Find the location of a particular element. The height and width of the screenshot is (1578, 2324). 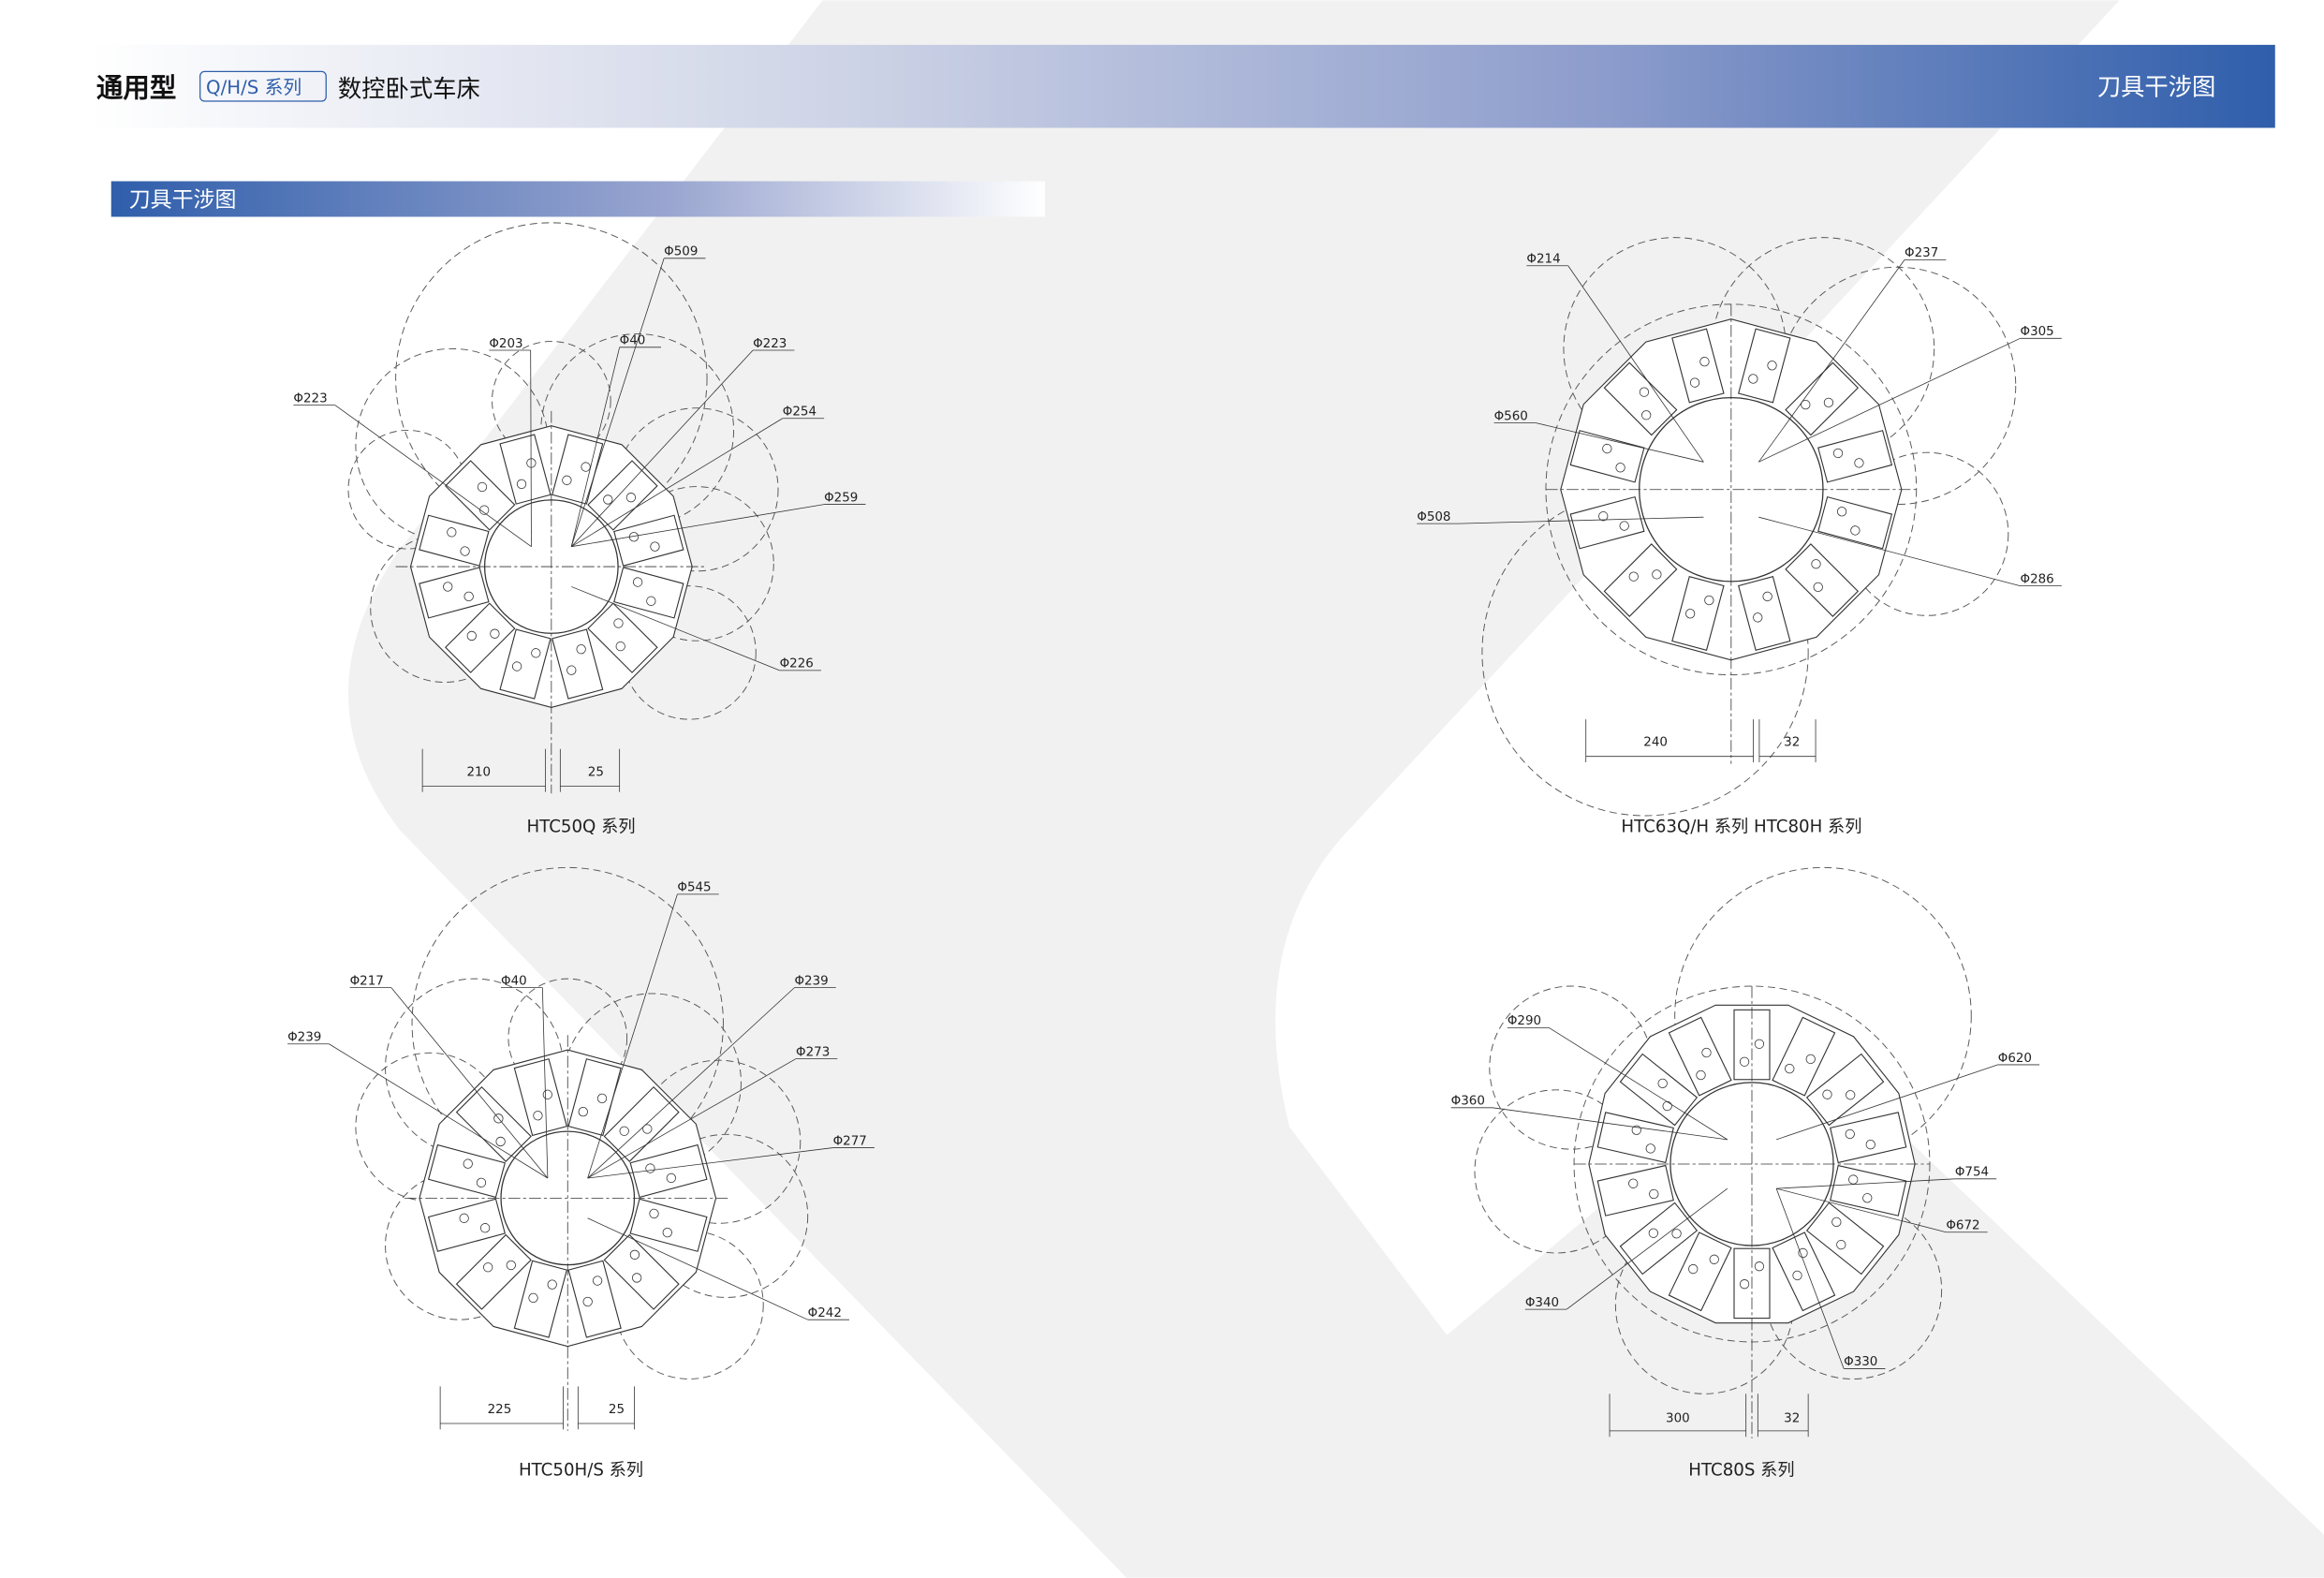

dimension-label: 300 is located at coordinates (1678, 1418).